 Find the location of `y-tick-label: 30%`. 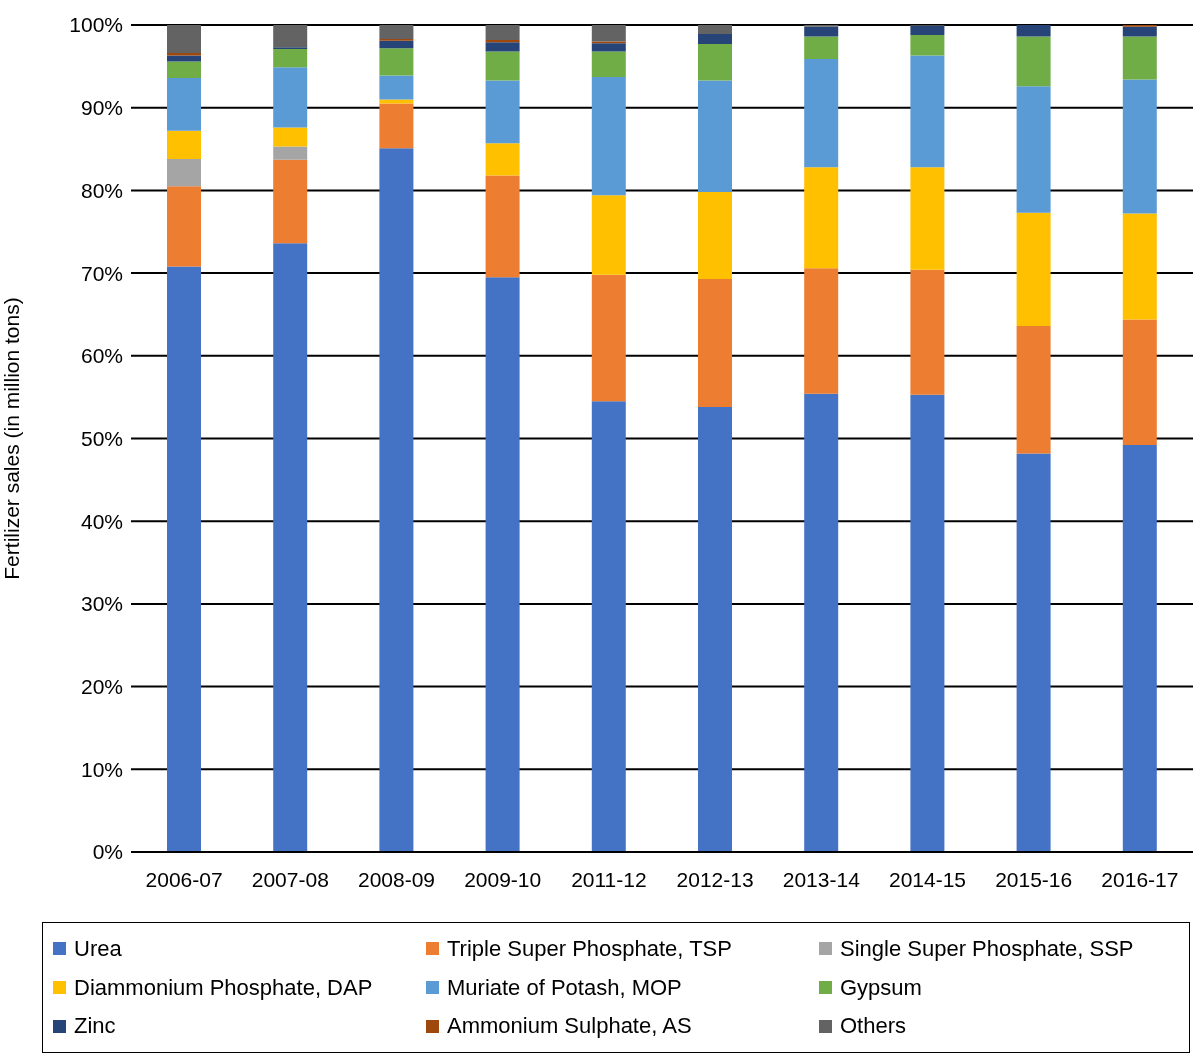

y-tick-label: 30% is located at coordinates (101, 604).